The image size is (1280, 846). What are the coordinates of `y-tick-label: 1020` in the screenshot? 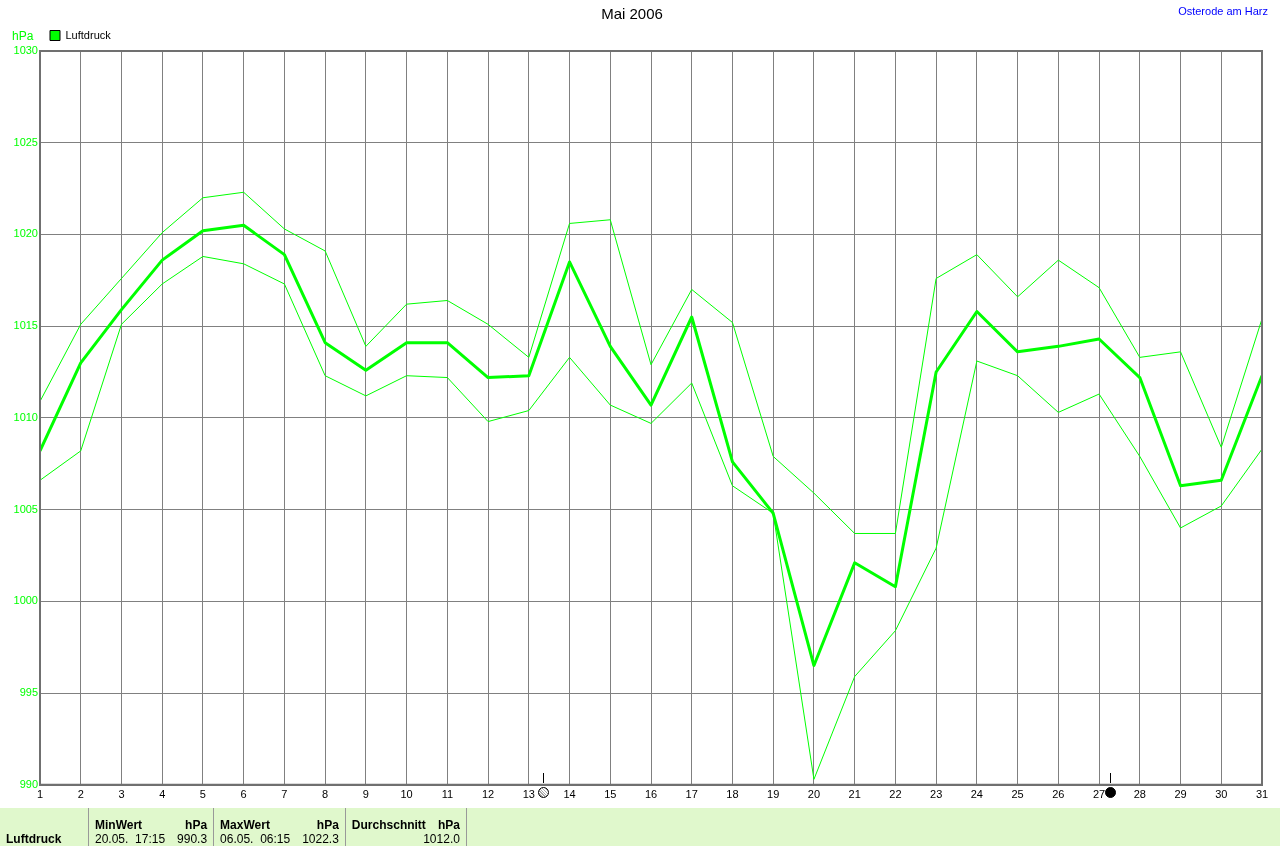 It's located at (25, 233).